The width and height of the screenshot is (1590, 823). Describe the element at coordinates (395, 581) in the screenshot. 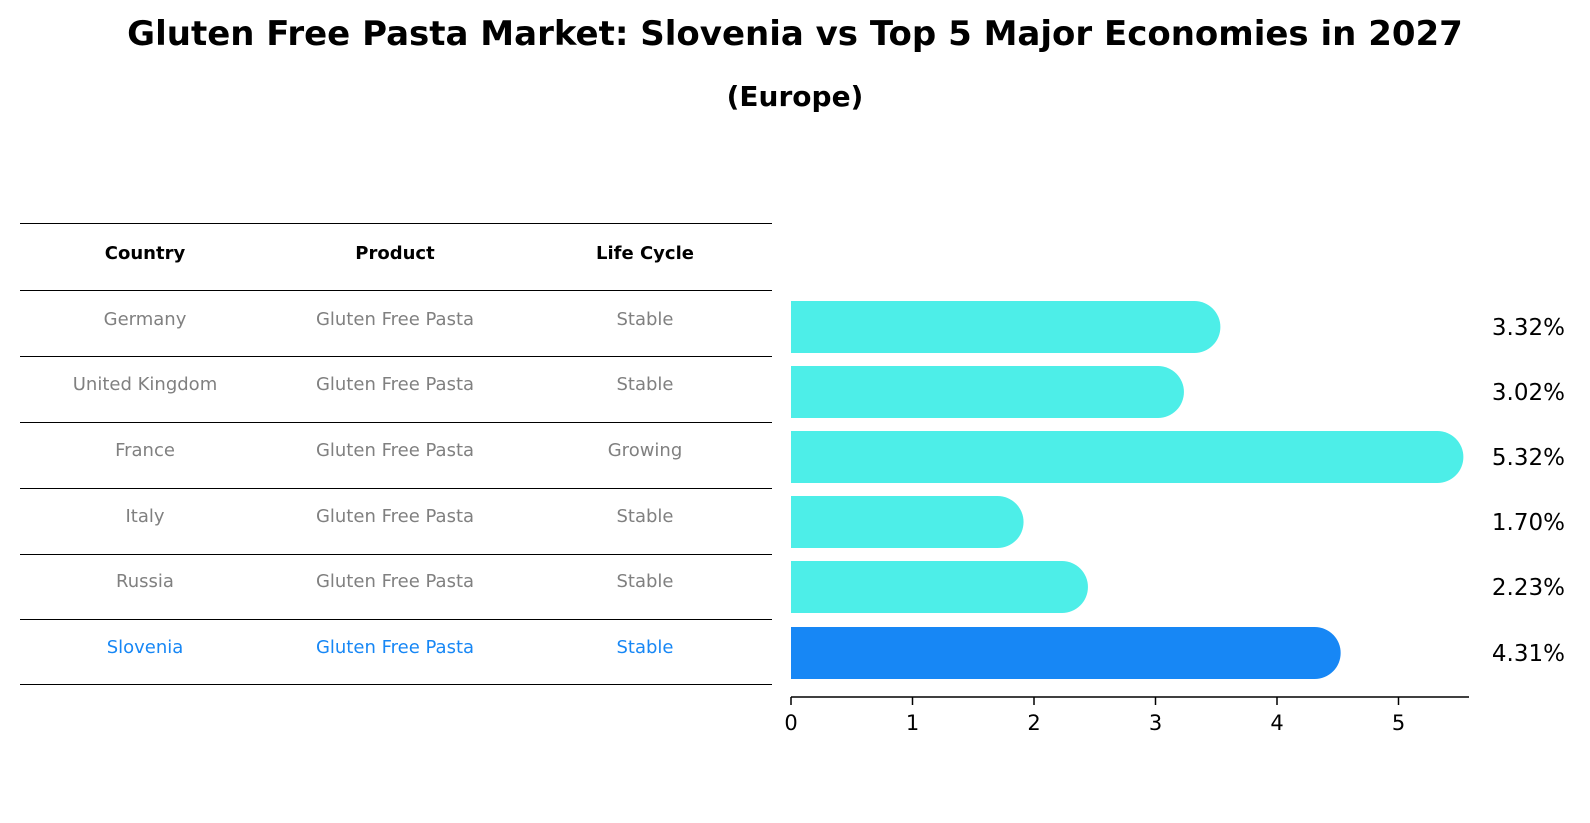

I see `row-russia-product: Gluten Free Pasta` at that location.